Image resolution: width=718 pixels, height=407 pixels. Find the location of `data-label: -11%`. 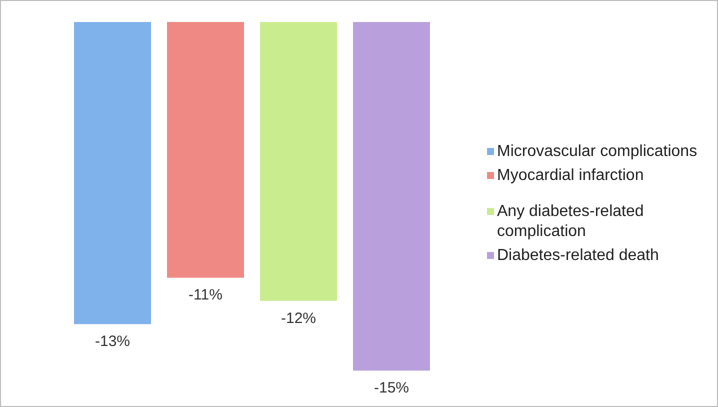

data-label: -11% is located at coordinates (205, 295).